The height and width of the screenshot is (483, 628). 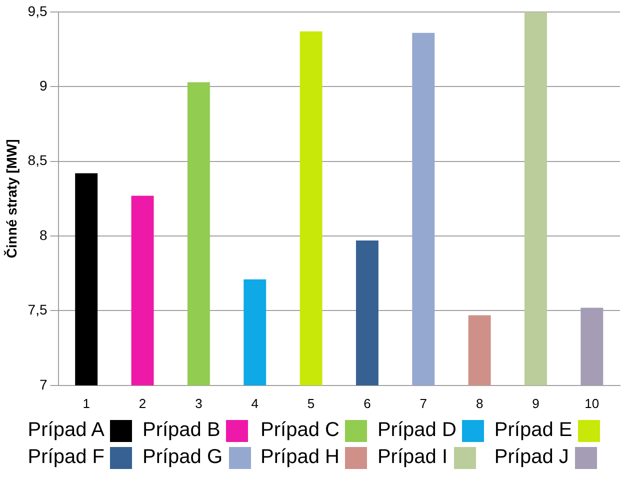 What do you see at coordinates (43, 86) in the screenshot?
I see `y-tick-label: 9` at bounding box center [43, 86].